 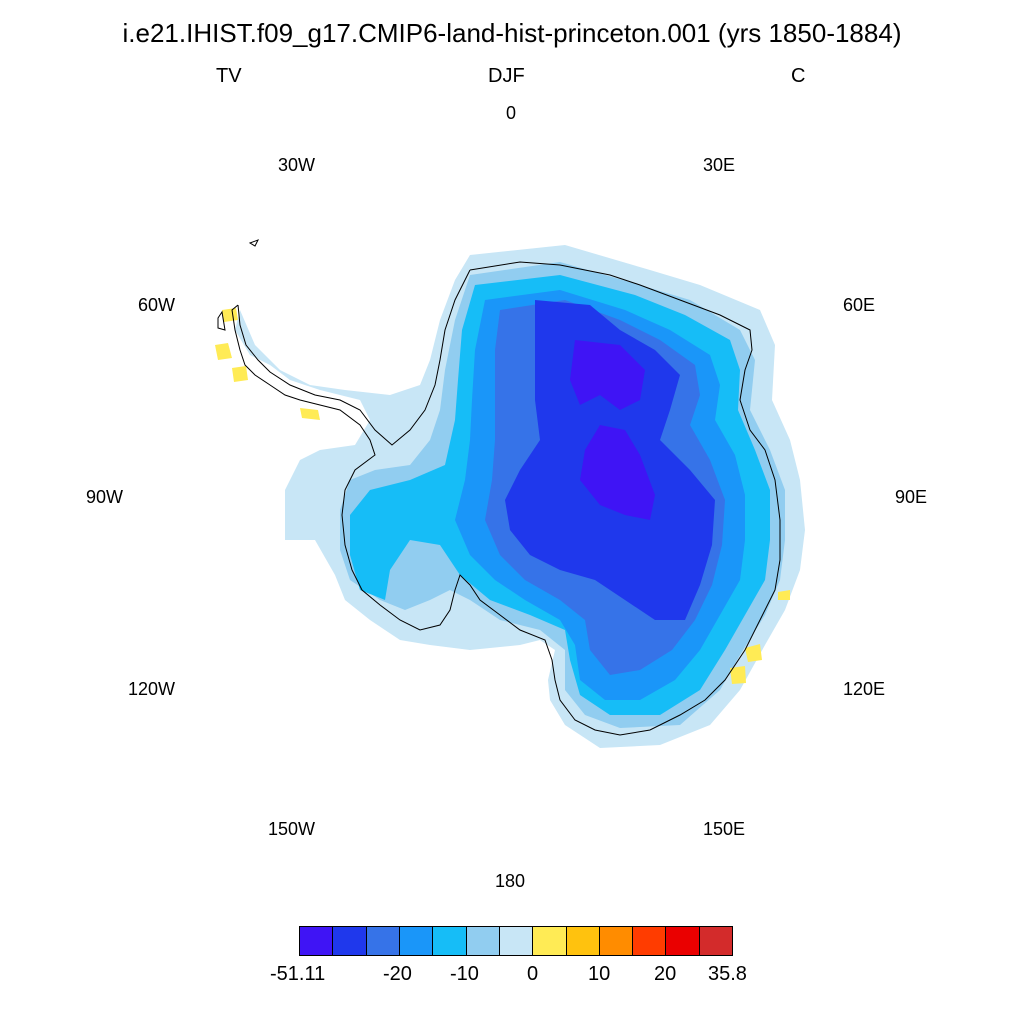 I want to click on subtitle-center: DJF, so click(x=506, y=76).